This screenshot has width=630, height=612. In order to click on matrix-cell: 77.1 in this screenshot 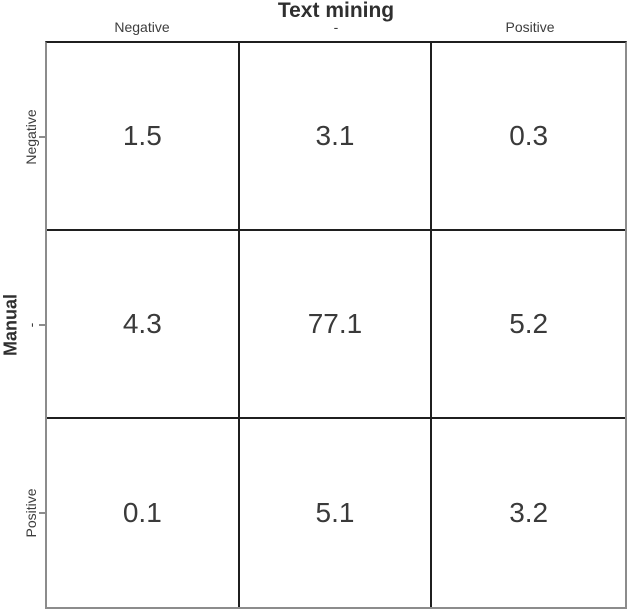, I will do `click(336, 325)`.